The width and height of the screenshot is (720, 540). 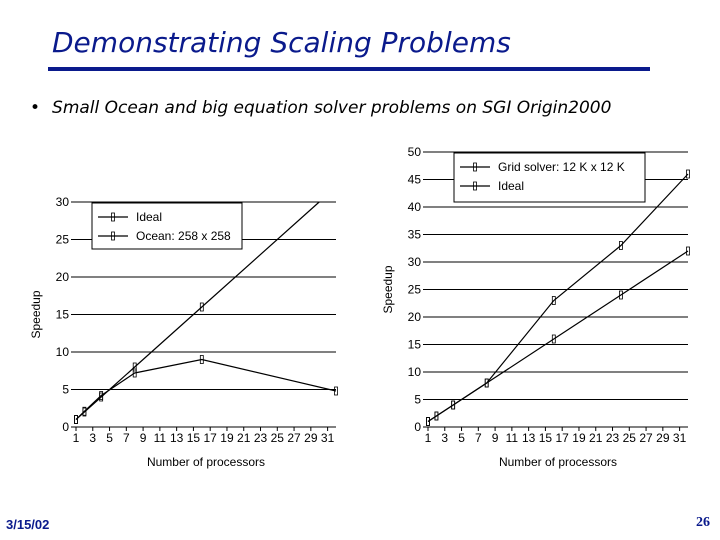 What do you see at coordinates (160, 438) in the screenshot?
I see `chart1-x-tick-label: 11` at bounding box center [160, 438].